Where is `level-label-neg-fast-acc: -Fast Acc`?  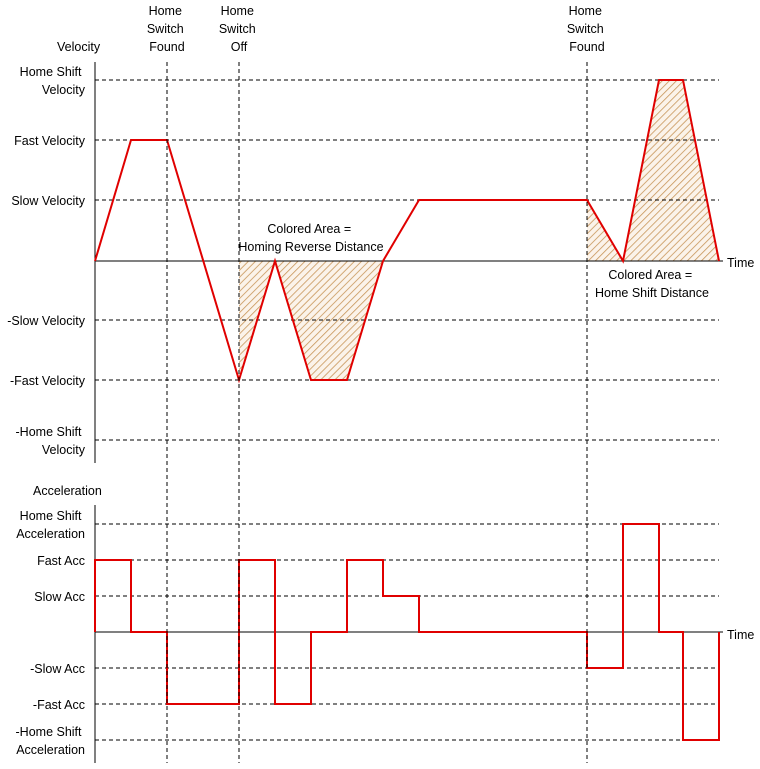 level-label-neg-fast-acc: -Fast Acc is located at coordinates (59, 705).